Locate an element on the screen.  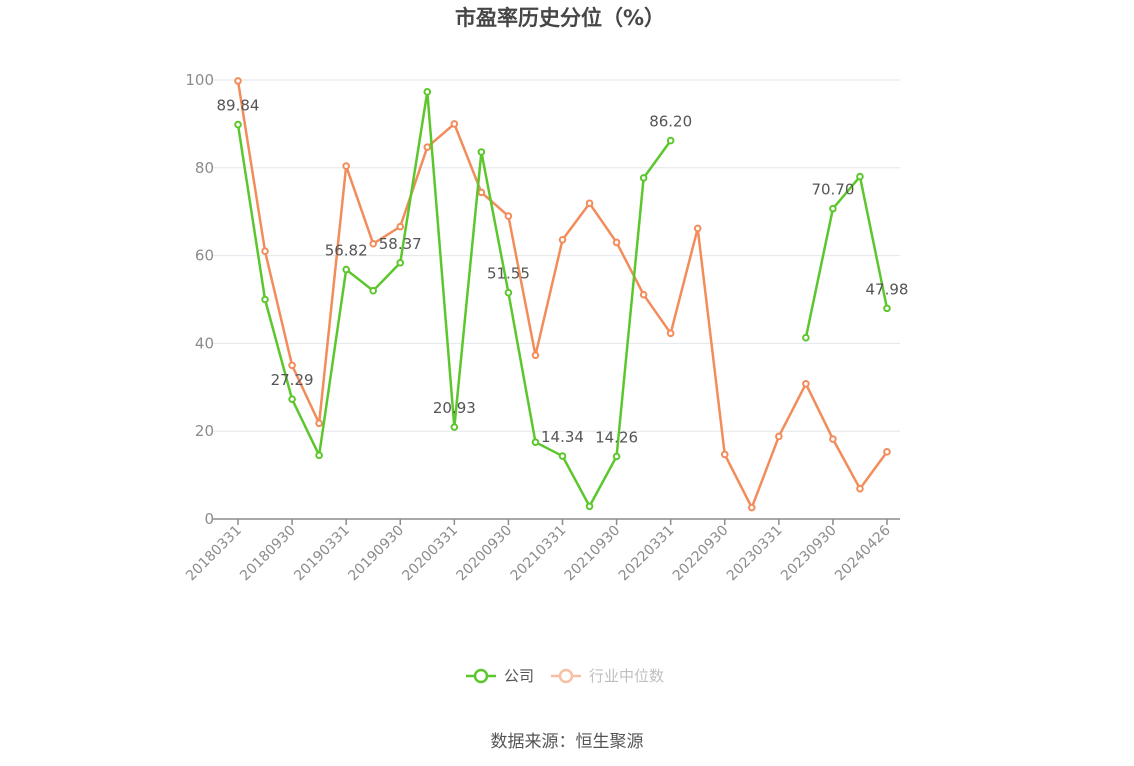
data-label: 89.84 is located at coordinates (238, 106).